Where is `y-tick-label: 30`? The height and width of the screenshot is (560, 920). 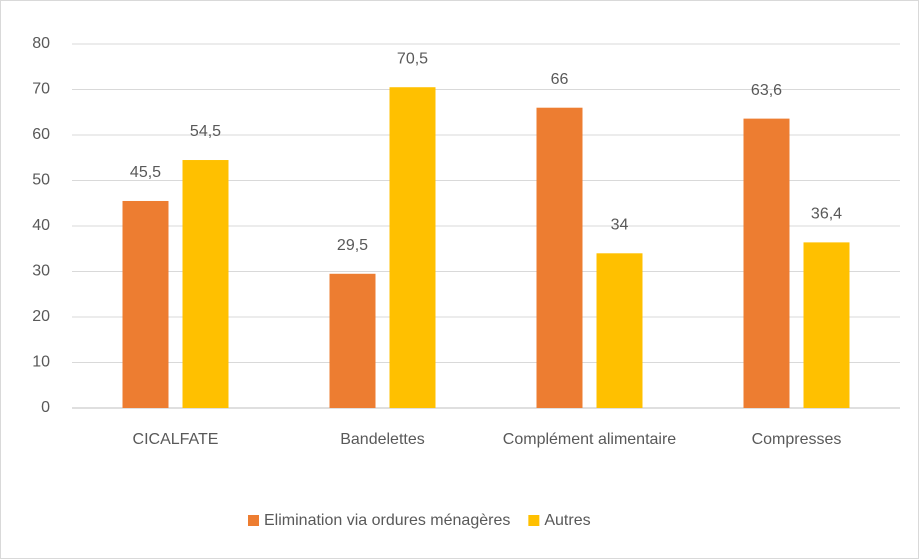
y-tick-label: 30 is located at coordinates (41, 271).